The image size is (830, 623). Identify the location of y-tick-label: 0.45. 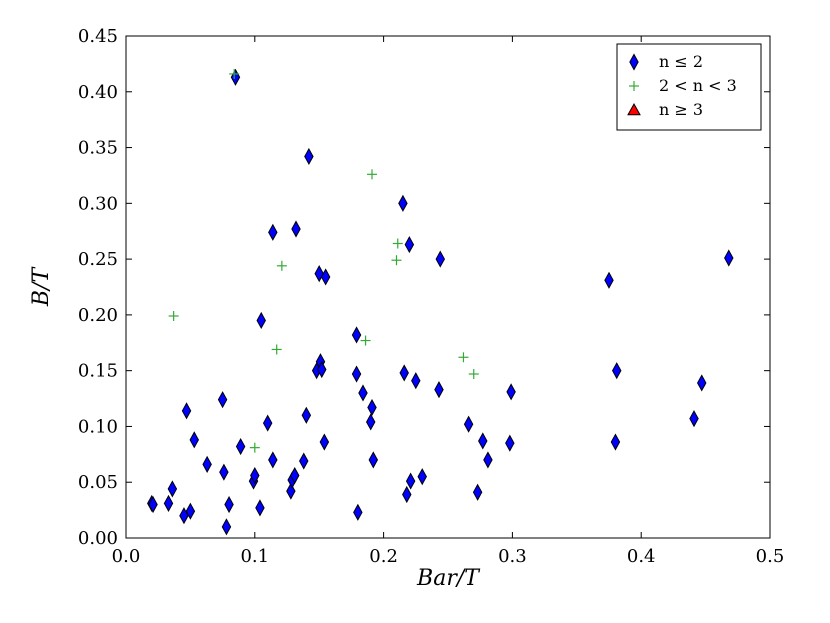
(98, 36).